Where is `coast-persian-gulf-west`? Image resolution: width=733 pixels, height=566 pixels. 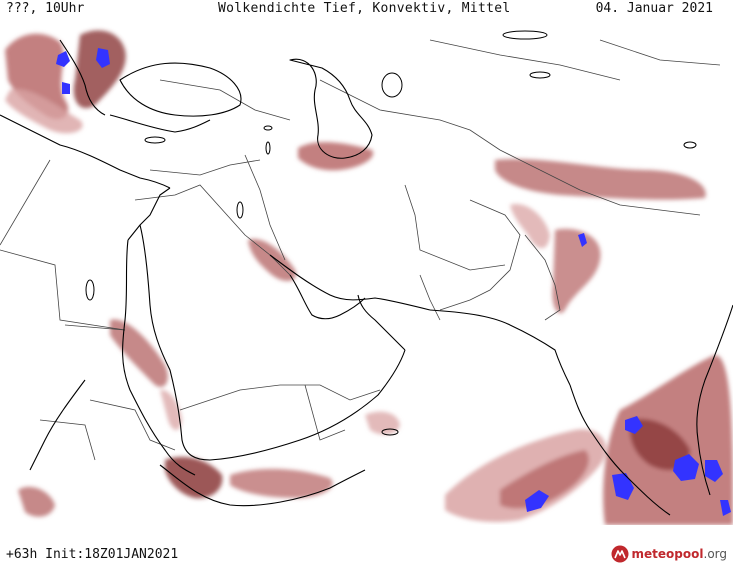 coast-persian-gulf-west is located at coordinates (327, 297).